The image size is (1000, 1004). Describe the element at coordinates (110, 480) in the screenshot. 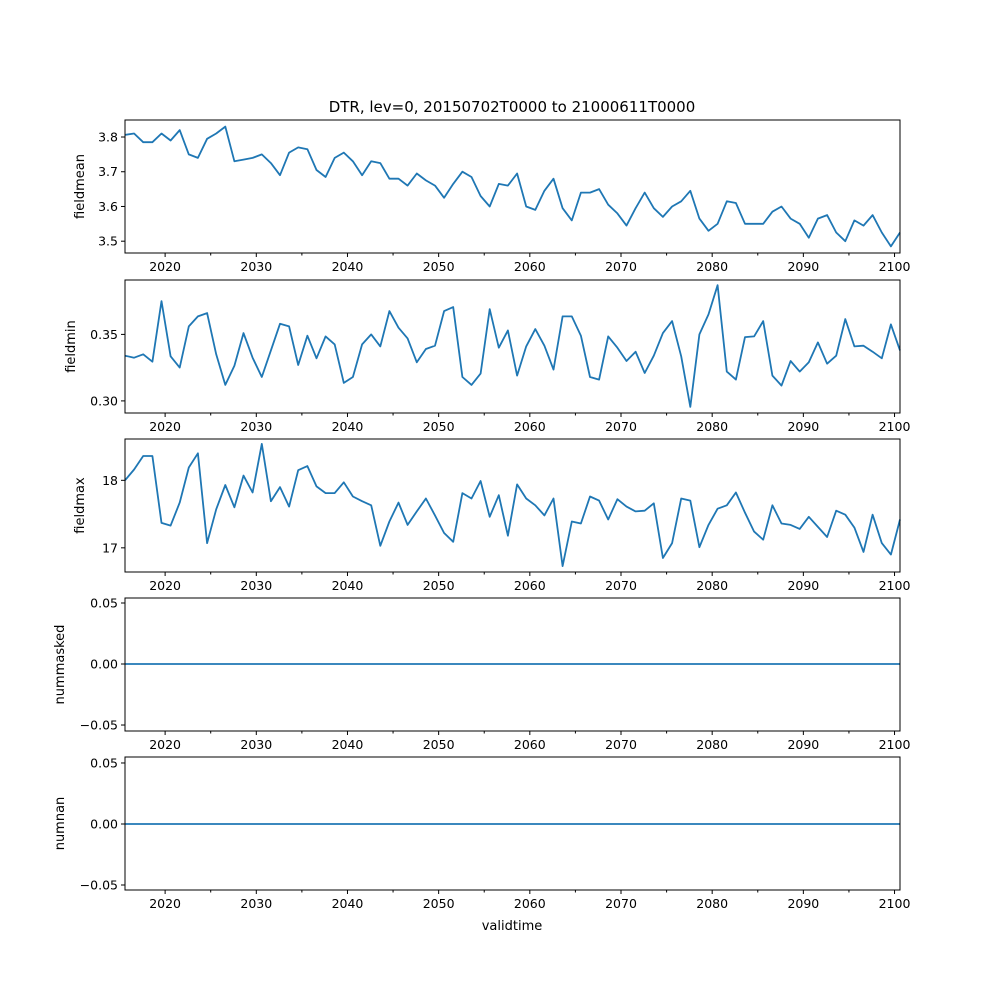

I see `y-tick-label: 18` at that location.